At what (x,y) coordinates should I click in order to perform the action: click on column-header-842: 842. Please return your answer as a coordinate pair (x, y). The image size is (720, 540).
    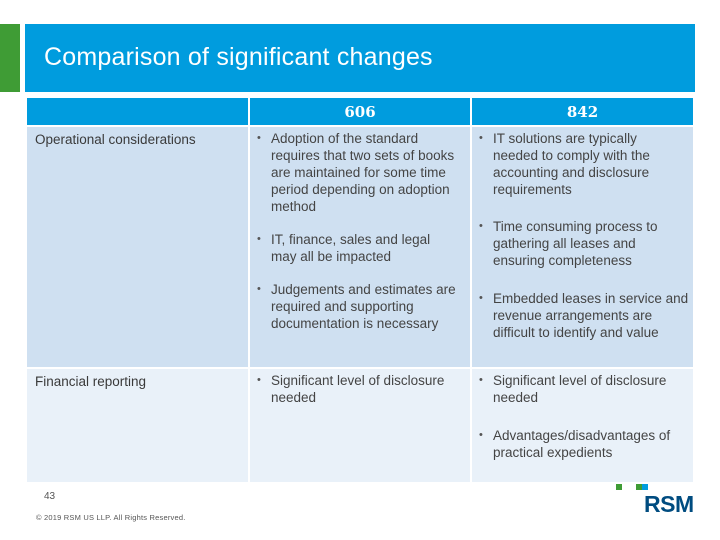
    Looking at the image, I should click on (582, 111).